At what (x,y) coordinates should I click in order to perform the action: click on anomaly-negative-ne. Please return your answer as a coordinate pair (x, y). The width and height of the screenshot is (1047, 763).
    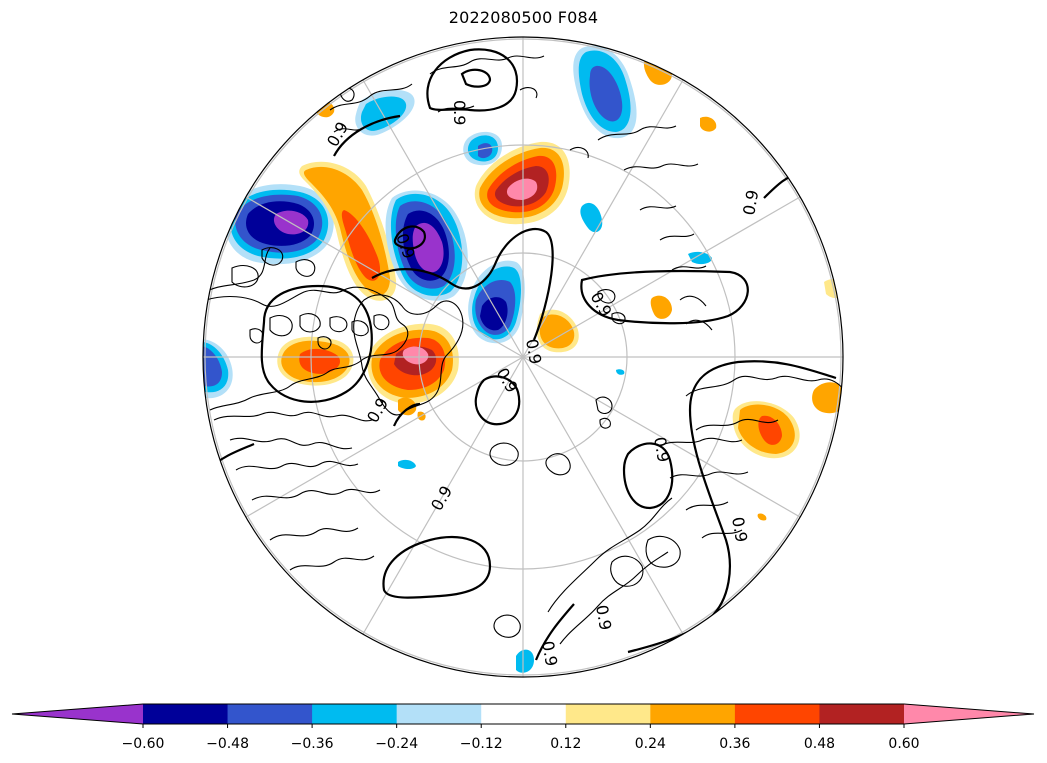
    Looking at the image, I should click on (605, 92).